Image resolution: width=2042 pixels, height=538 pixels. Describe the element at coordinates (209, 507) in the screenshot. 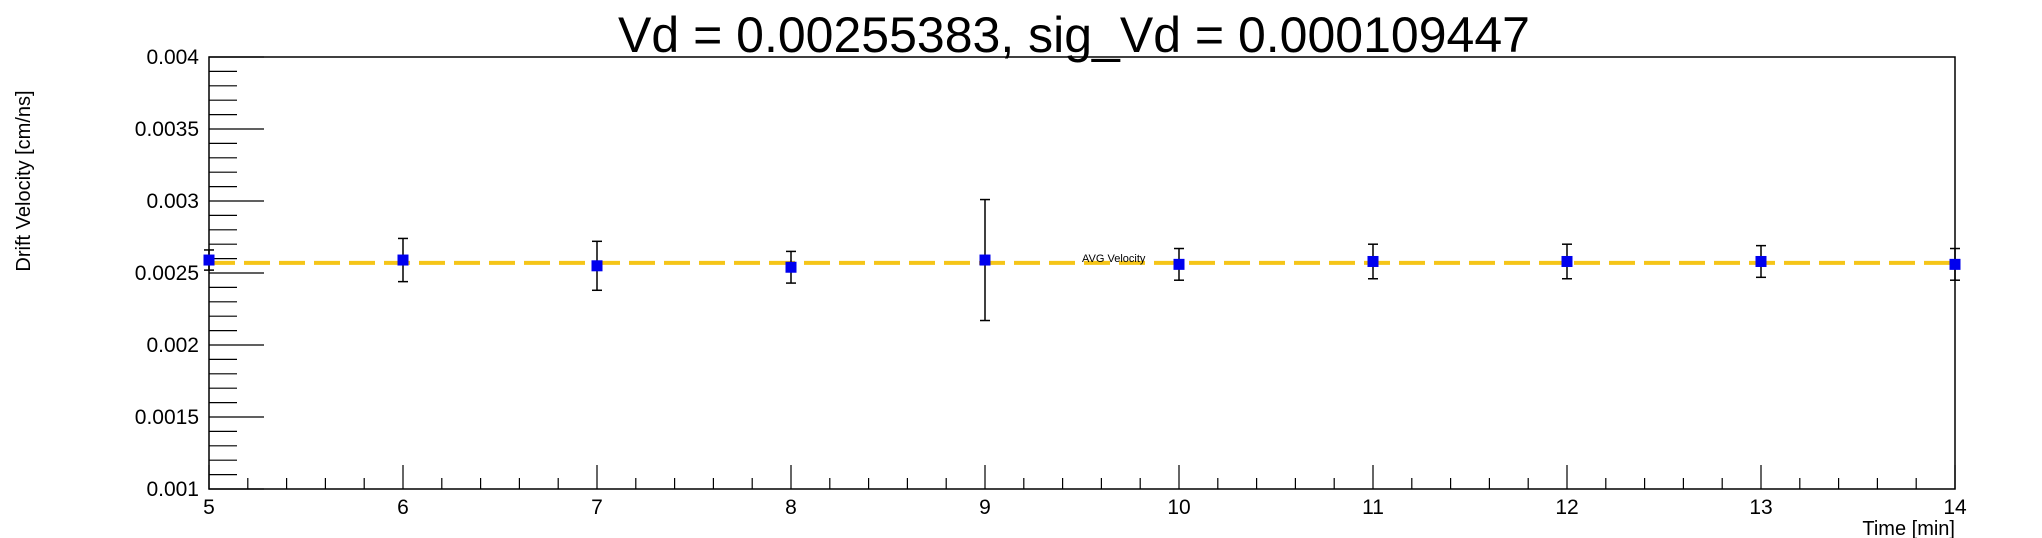

I see `x-tick-label: 5` at that location.